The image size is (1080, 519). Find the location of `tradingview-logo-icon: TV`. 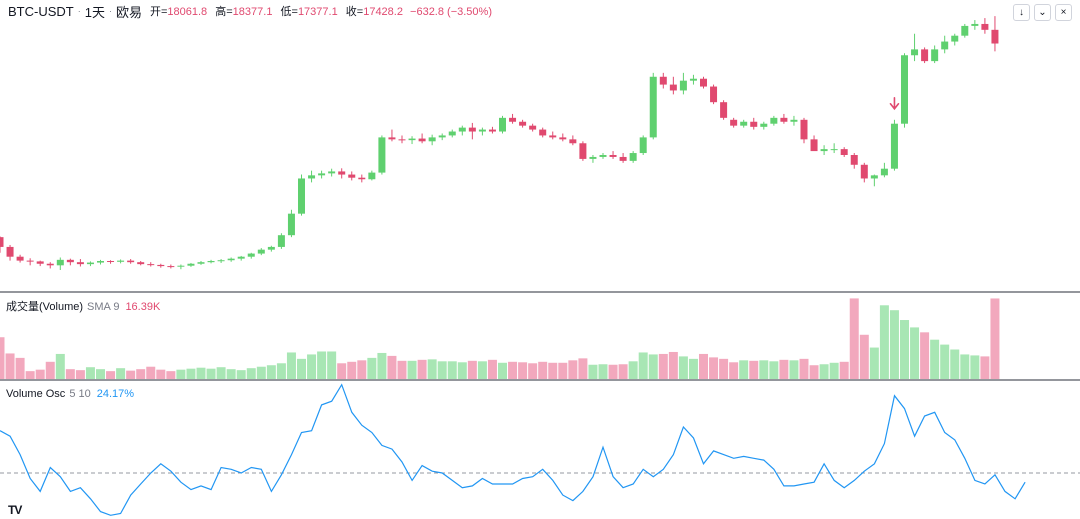

tradingview-logo-icon: TV is located at coordinates (15, 510).